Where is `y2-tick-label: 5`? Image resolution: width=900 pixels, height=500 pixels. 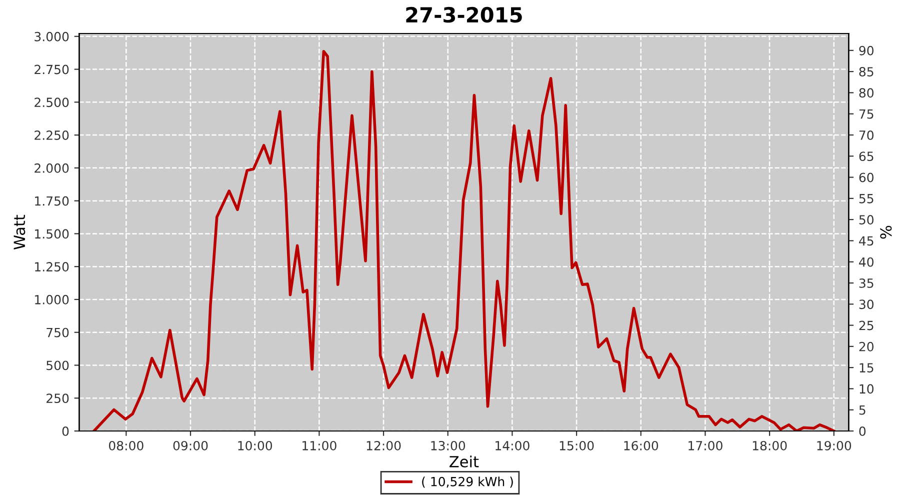
y2-tick-label: 5 is located at coordinates (862, 410).